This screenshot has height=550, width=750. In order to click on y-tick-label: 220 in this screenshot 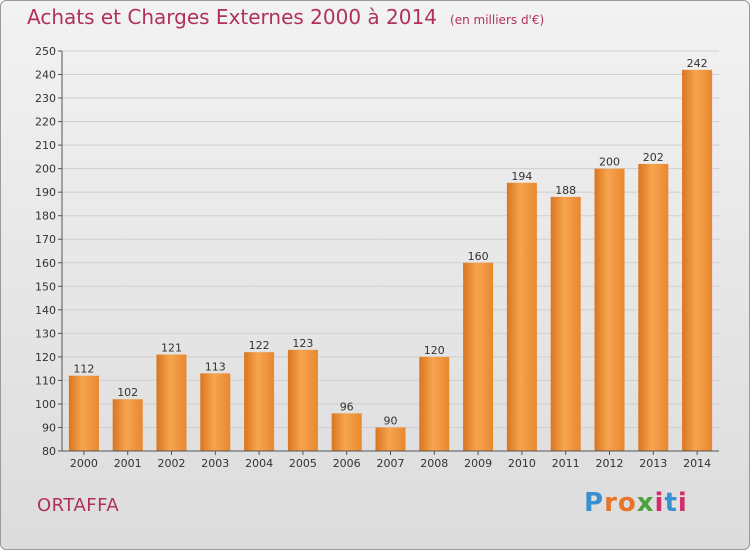, I will do `click(45, 122)`.